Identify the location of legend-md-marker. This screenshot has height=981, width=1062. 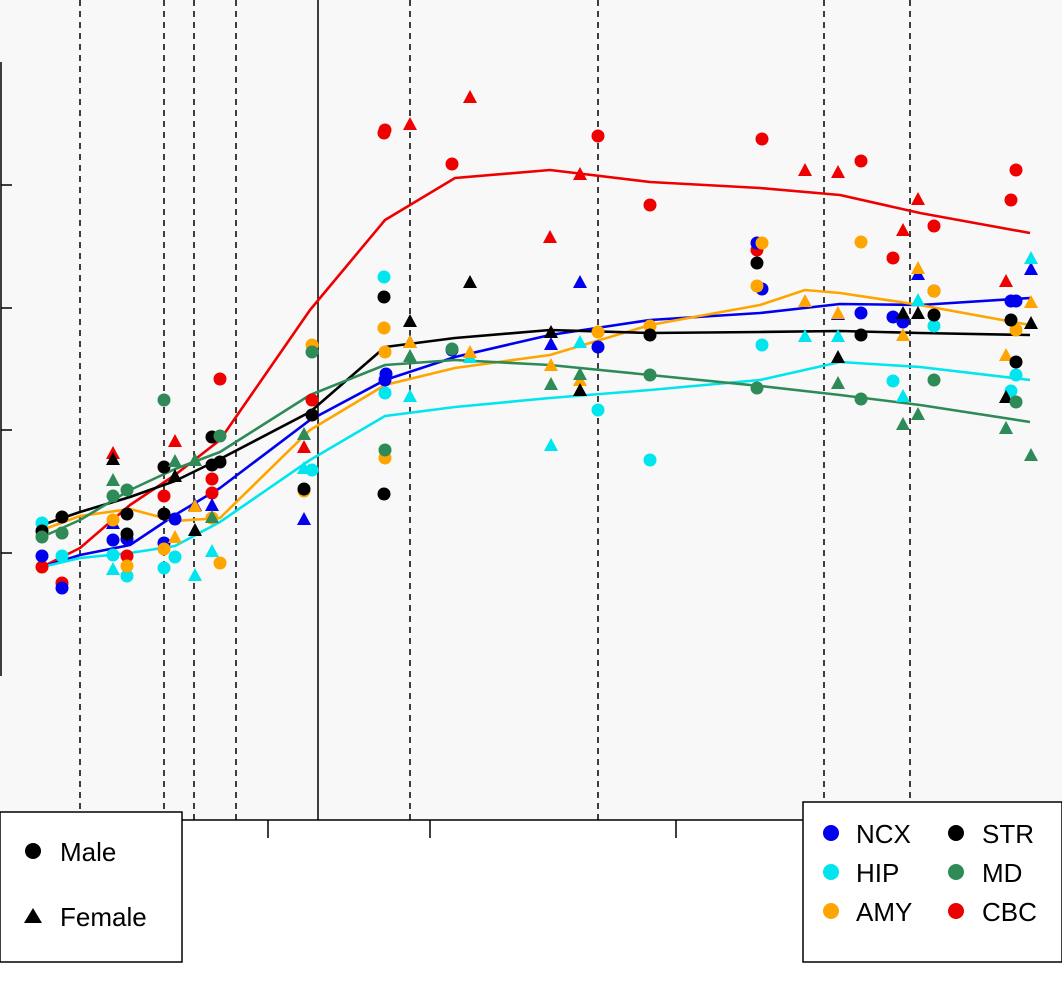
(956, 872).